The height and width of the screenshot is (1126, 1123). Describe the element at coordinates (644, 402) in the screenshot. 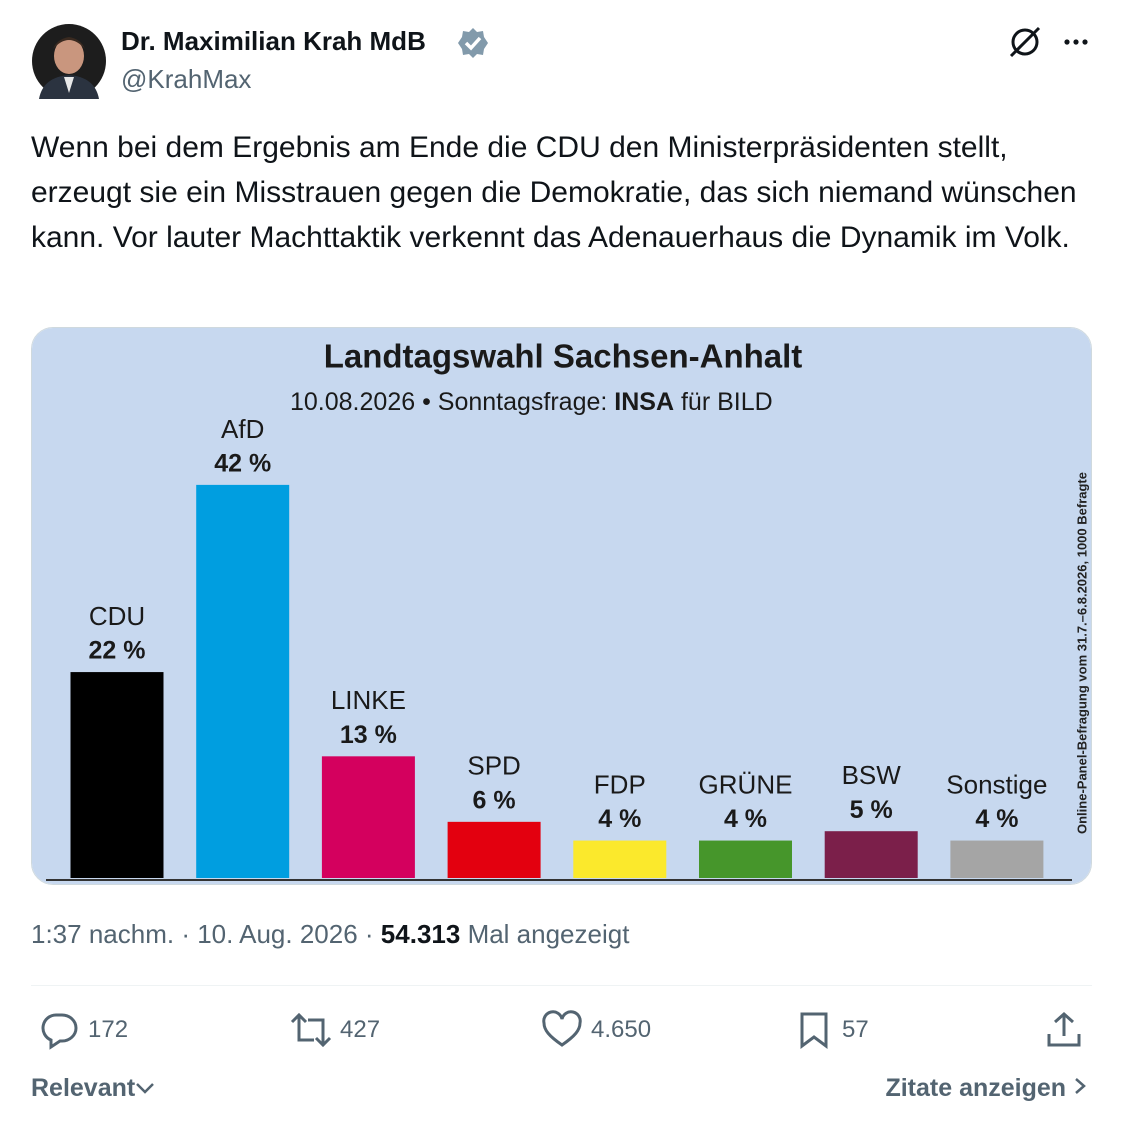

I see `subtitle-part: INSA` at that location.